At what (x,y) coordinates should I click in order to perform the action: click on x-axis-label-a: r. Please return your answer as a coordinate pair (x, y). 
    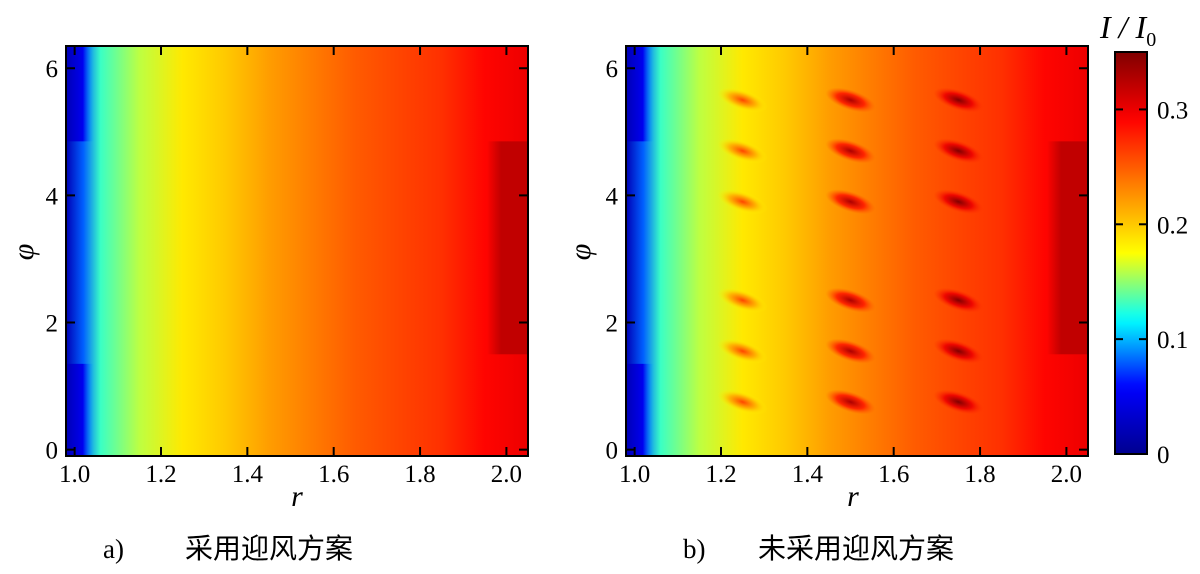
    Looking at the image, I should click on (297, 496).